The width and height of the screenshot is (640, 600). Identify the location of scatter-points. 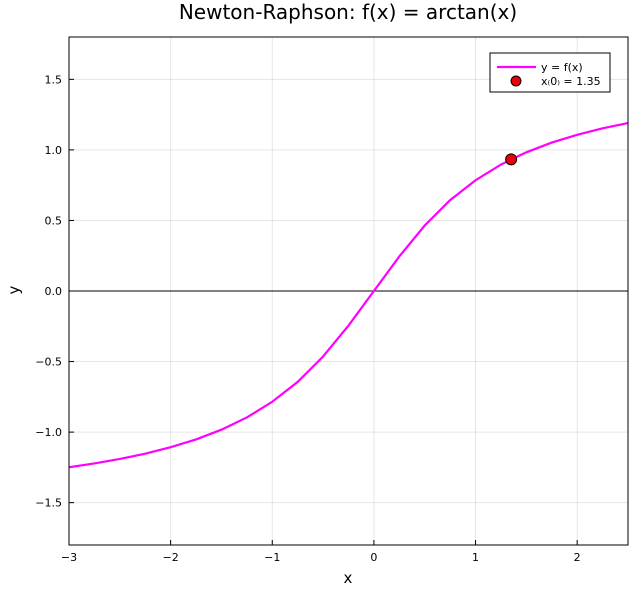
(511, 159).